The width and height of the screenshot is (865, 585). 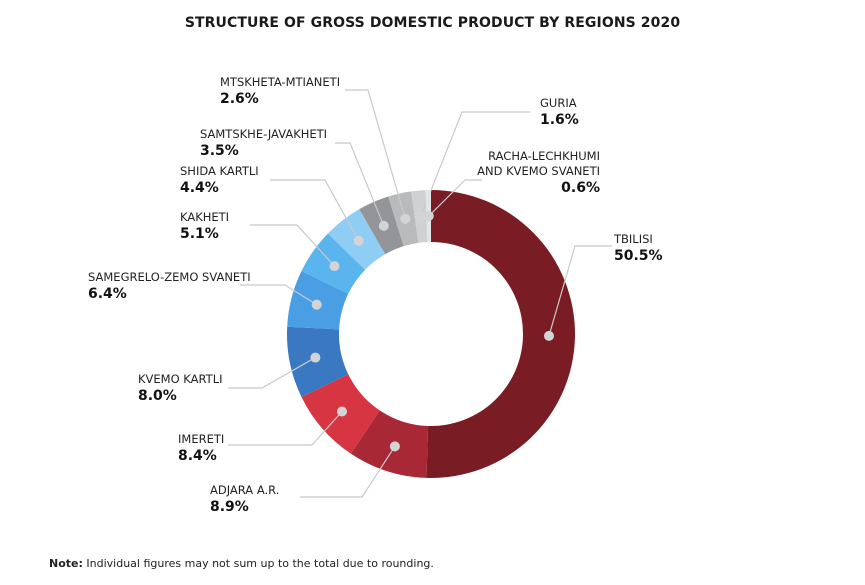 I want to click on slice-label: KAKHETI 5.1%, so click(x=204, y=226).